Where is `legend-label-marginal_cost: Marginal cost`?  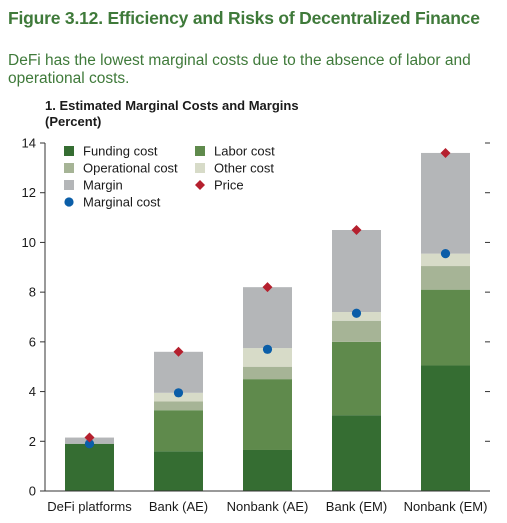
legend-label-marginal_cost: Marginal cost is located at coordinates (122, 202).